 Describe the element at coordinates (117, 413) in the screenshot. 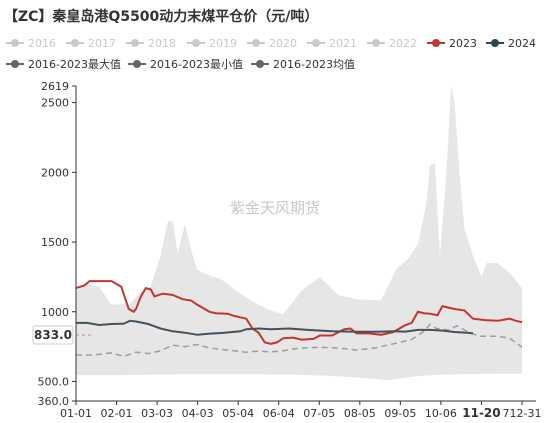

I see `x-tick-label: 02-01` at that location.